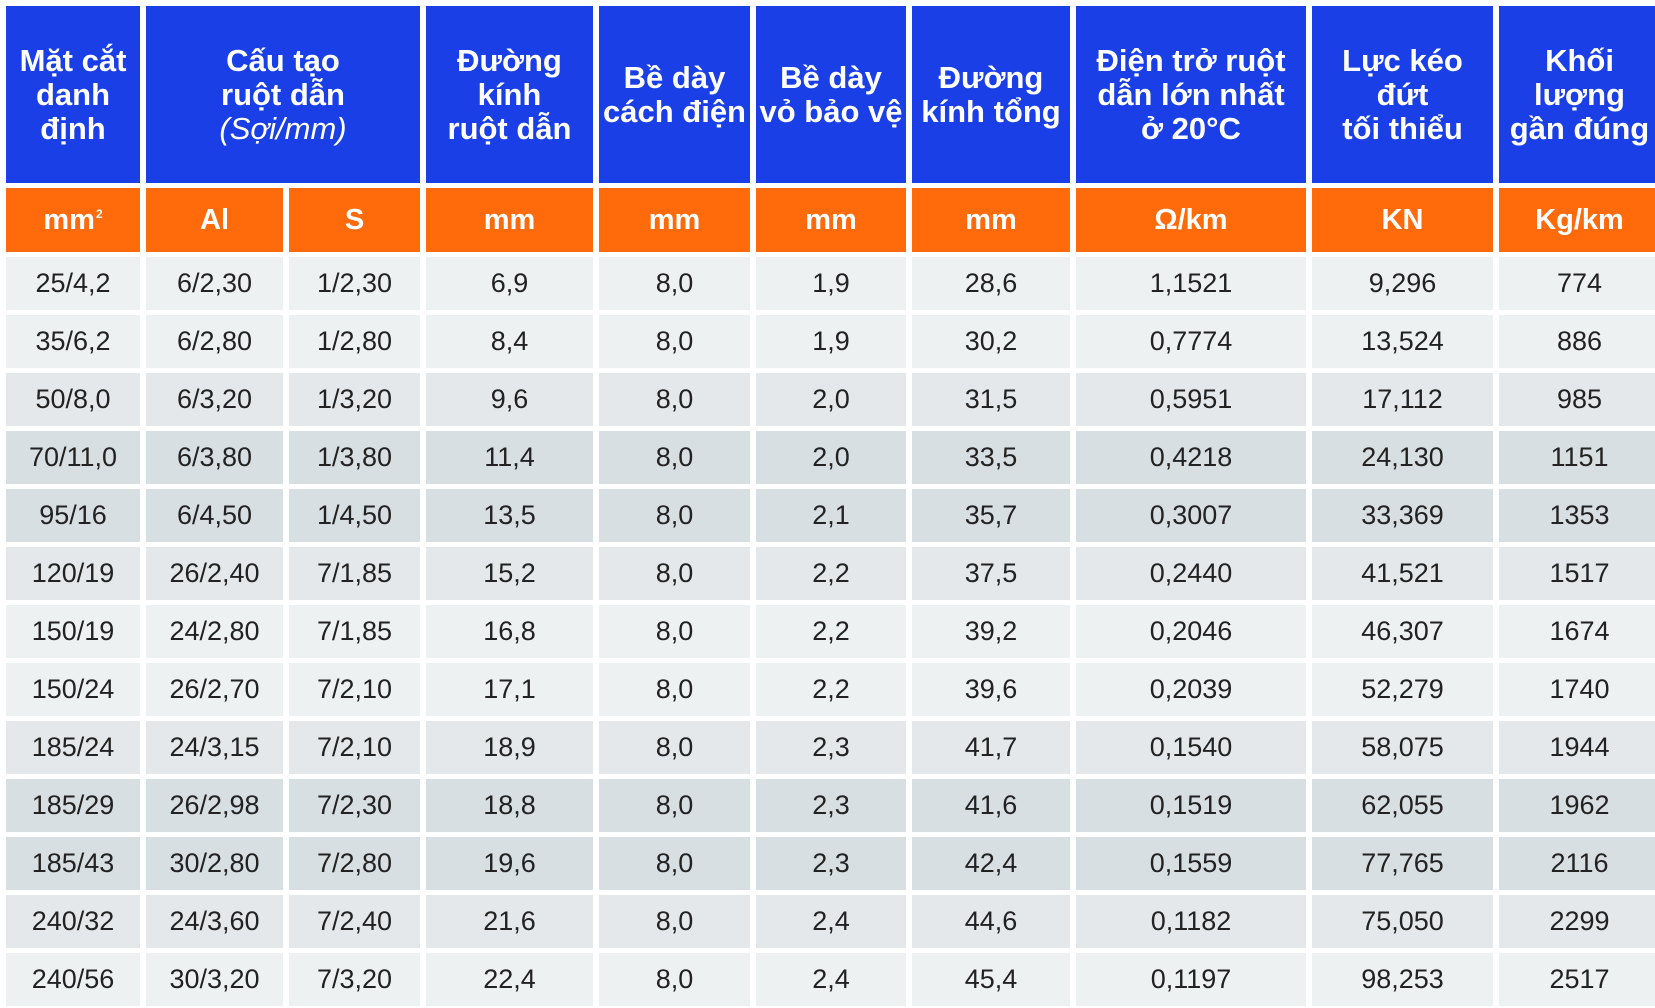  Describe the element at coordinates (1579, 128) in the screenshot. I see `header-line: gần đúng` at that location.